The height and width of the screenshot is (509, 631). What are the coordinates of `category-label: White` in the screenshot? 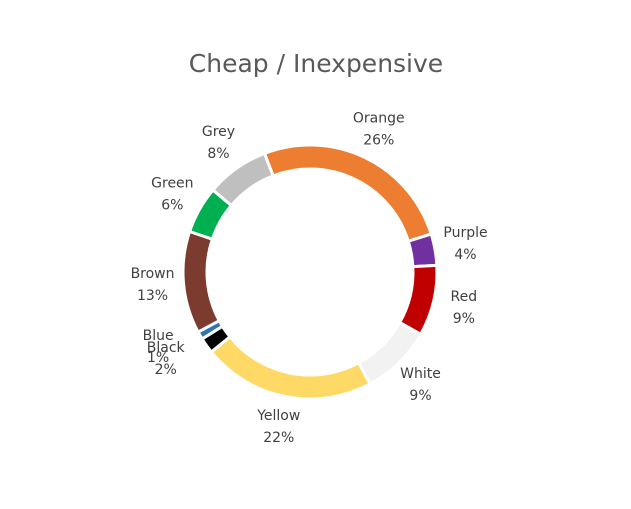 It's located at (420, 374).